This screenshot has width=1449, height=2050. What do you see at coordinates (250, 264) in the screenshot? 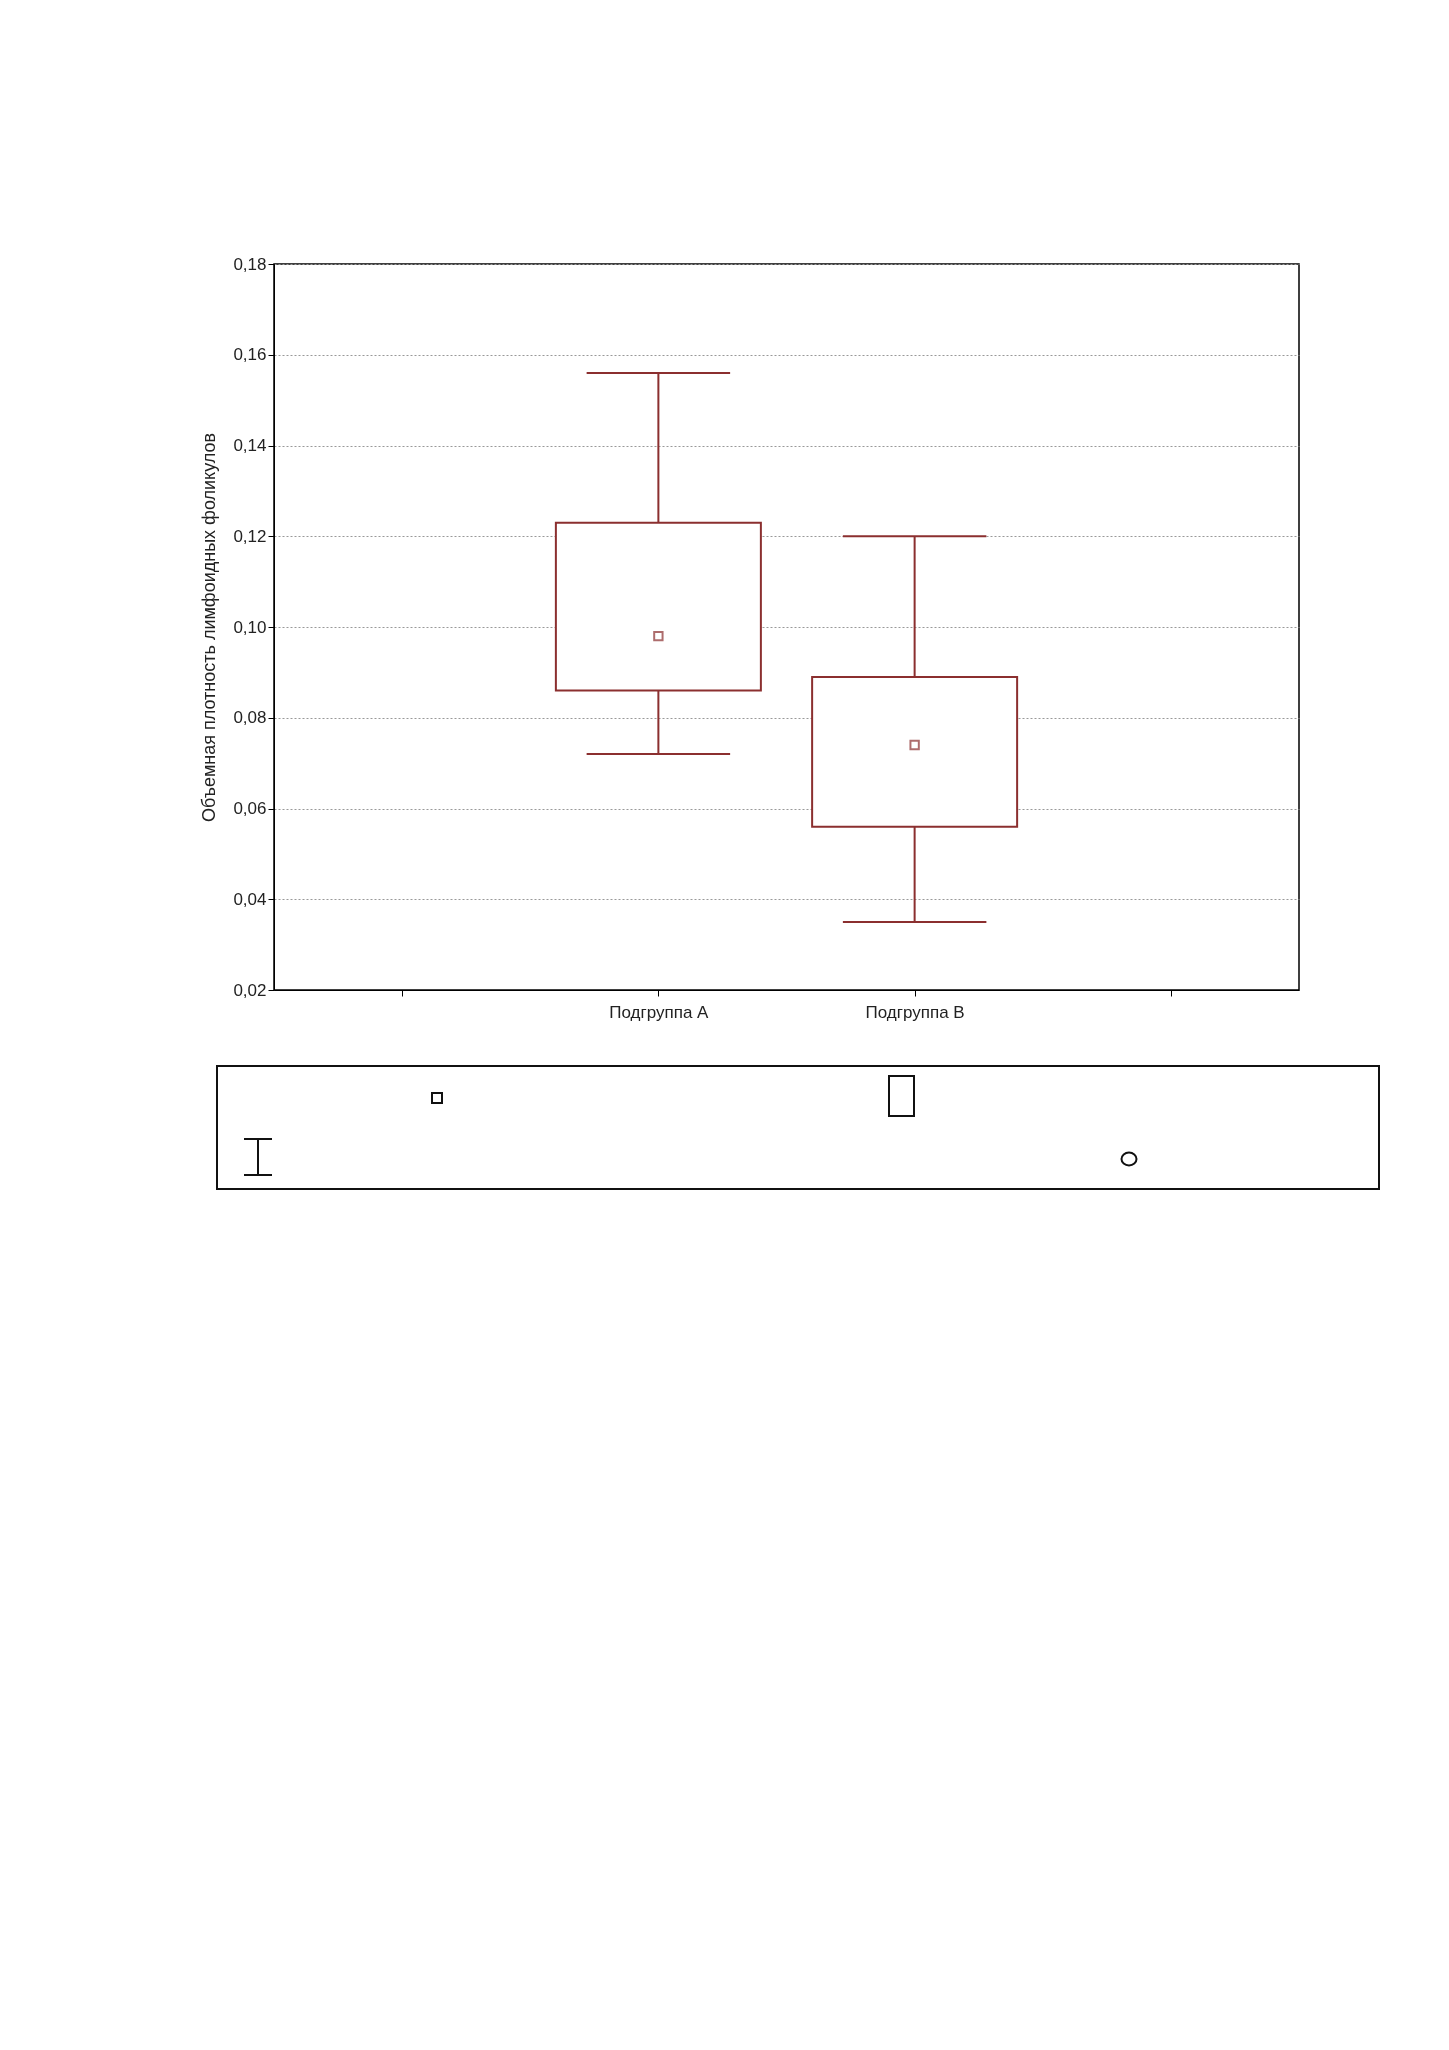
I see `y-tick-label: 0,18` at bounding box center [250, 264].